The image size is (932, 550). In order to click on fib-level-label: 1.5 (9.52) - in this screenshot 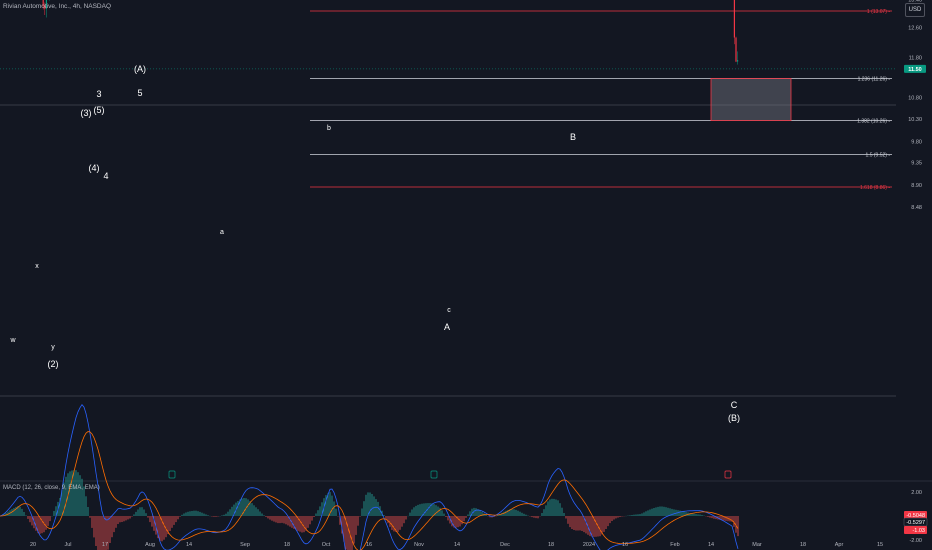, I will do `click(878, 156)`.